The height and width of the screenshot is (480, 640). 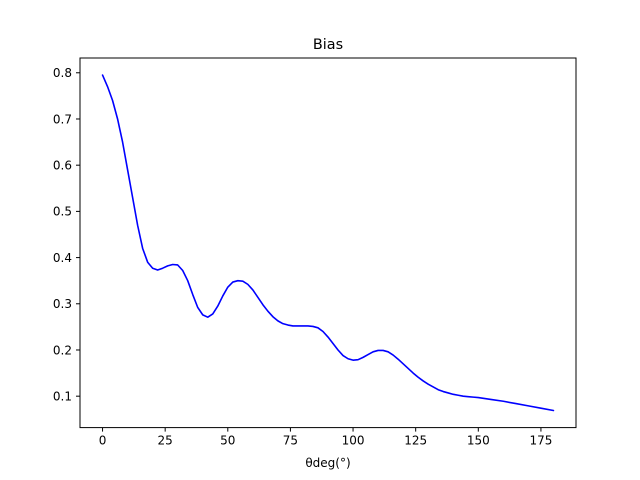 What do you see at coordinates (165, 441) in the screenshot?
I see `x-tick-label: 25` at bounding box center [165, 441].